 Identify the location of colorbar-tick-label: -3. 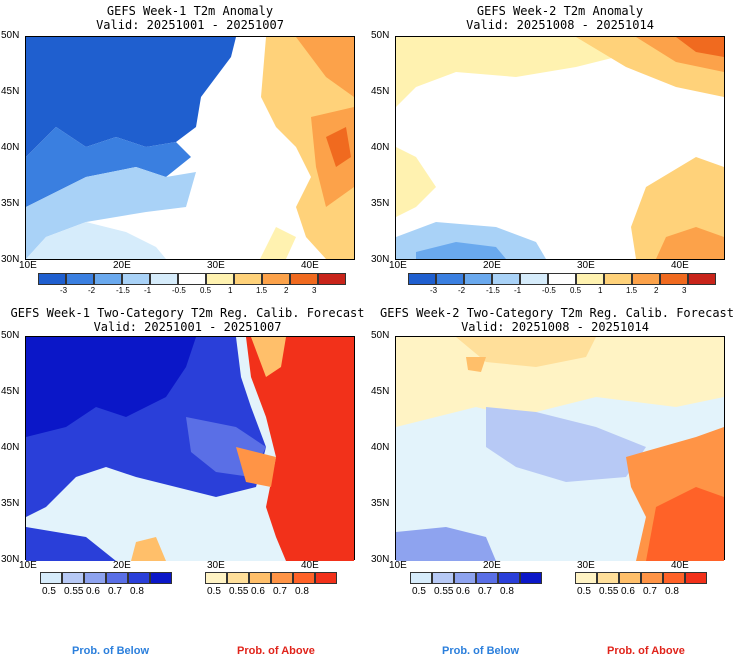
(64, 290).